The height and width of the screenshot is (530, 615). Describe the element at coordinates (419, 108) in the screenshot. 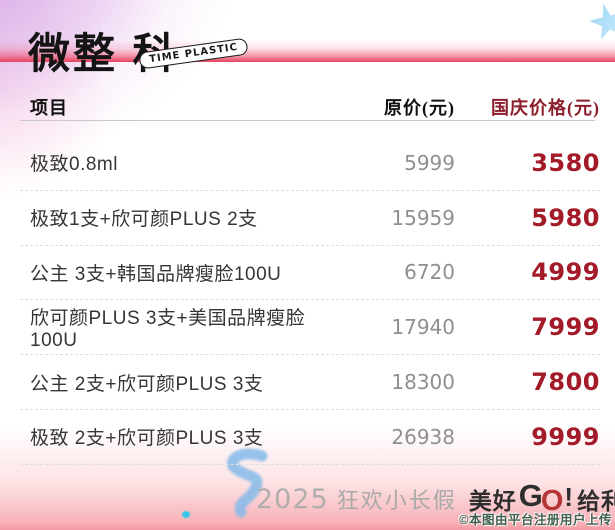

I see `column-header-original-price: 原价(元)` at that location.